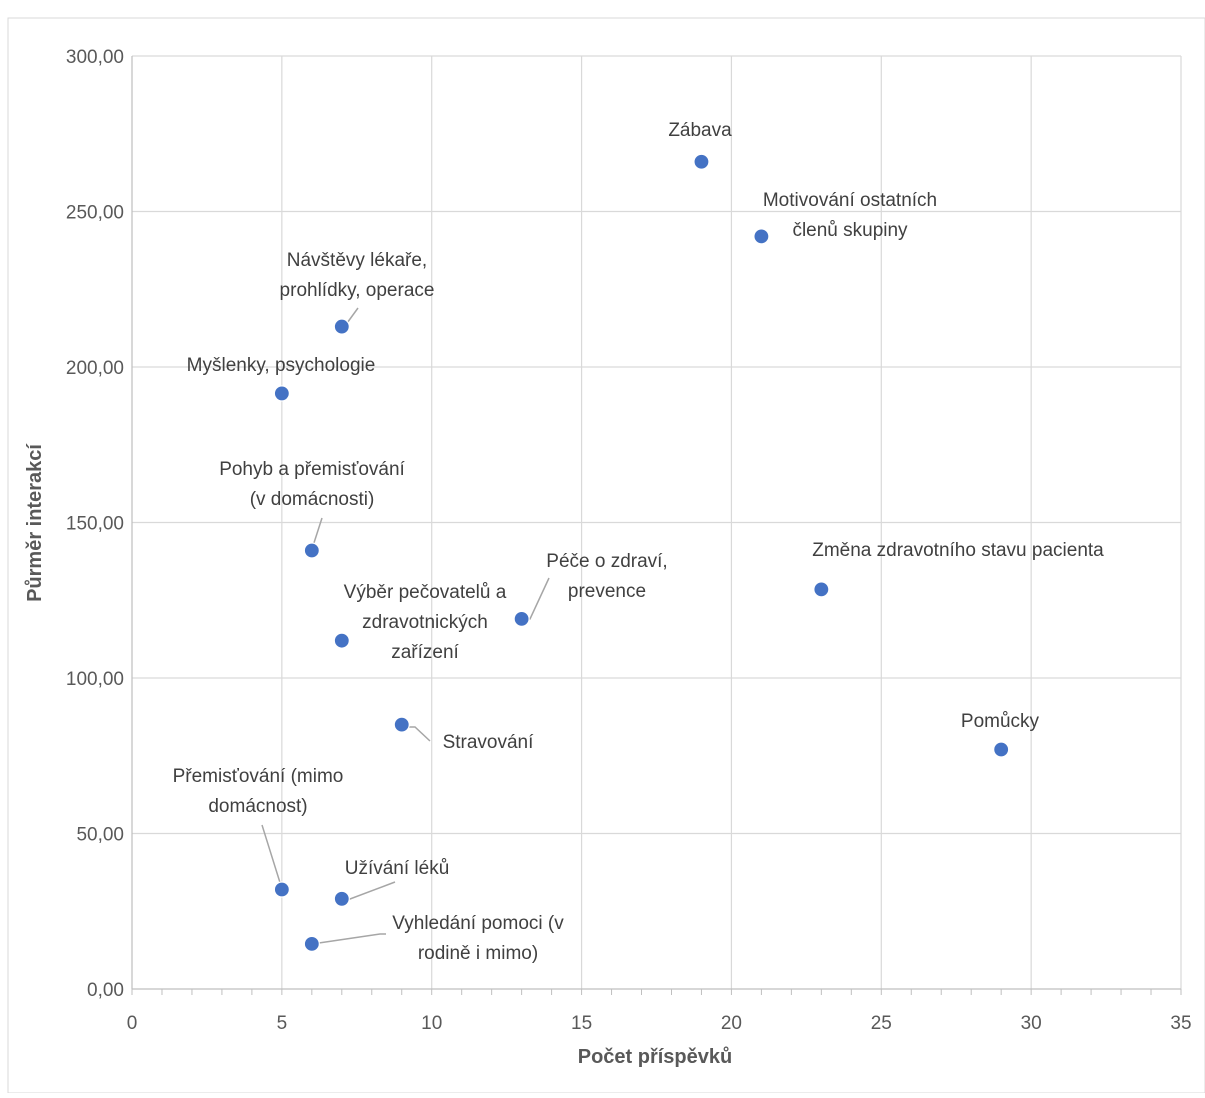 This screenshot has height=1098, width=1205. I want to click on leader-lines, so click(405, 626).